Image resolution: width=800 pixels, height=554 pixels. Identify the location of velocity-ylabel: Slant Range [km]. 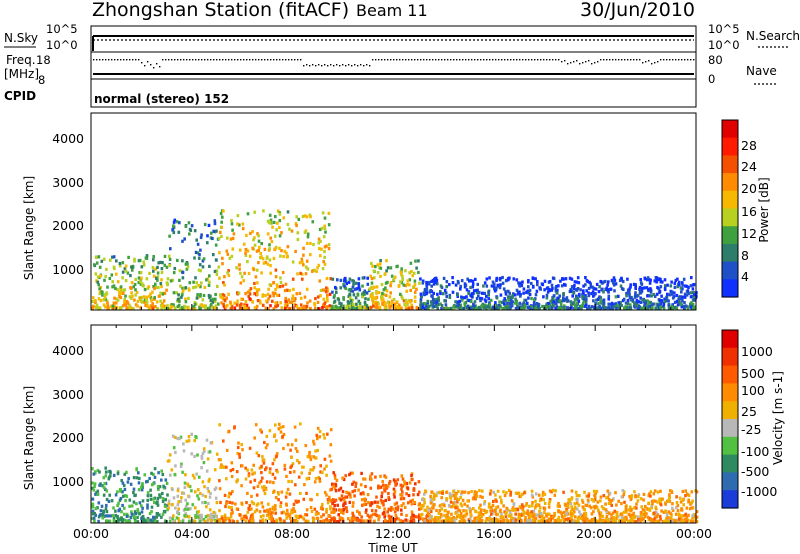
(29, 438).